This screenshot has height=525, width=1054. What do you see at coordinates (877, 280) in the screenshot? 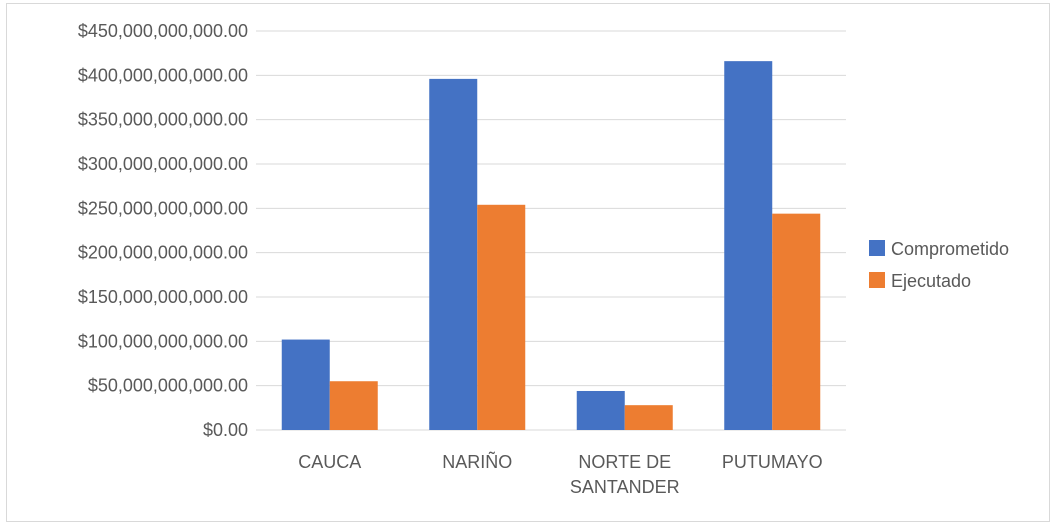
I see `legend-swatch-ejecutado` at bounding box center [877, 280].